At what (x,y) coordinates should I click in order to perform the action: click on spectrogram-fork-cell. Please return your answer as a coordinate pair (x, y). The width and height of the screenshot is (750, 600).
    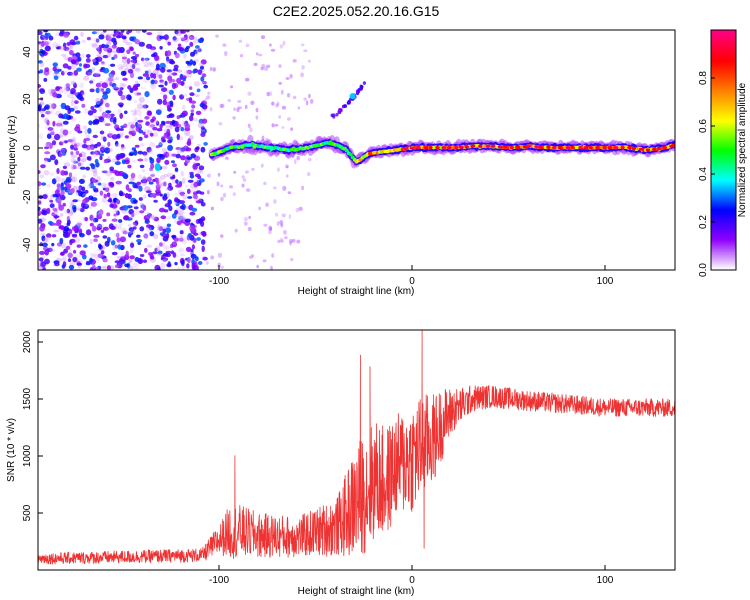
    Looking at the image, I should click on (337, 114).